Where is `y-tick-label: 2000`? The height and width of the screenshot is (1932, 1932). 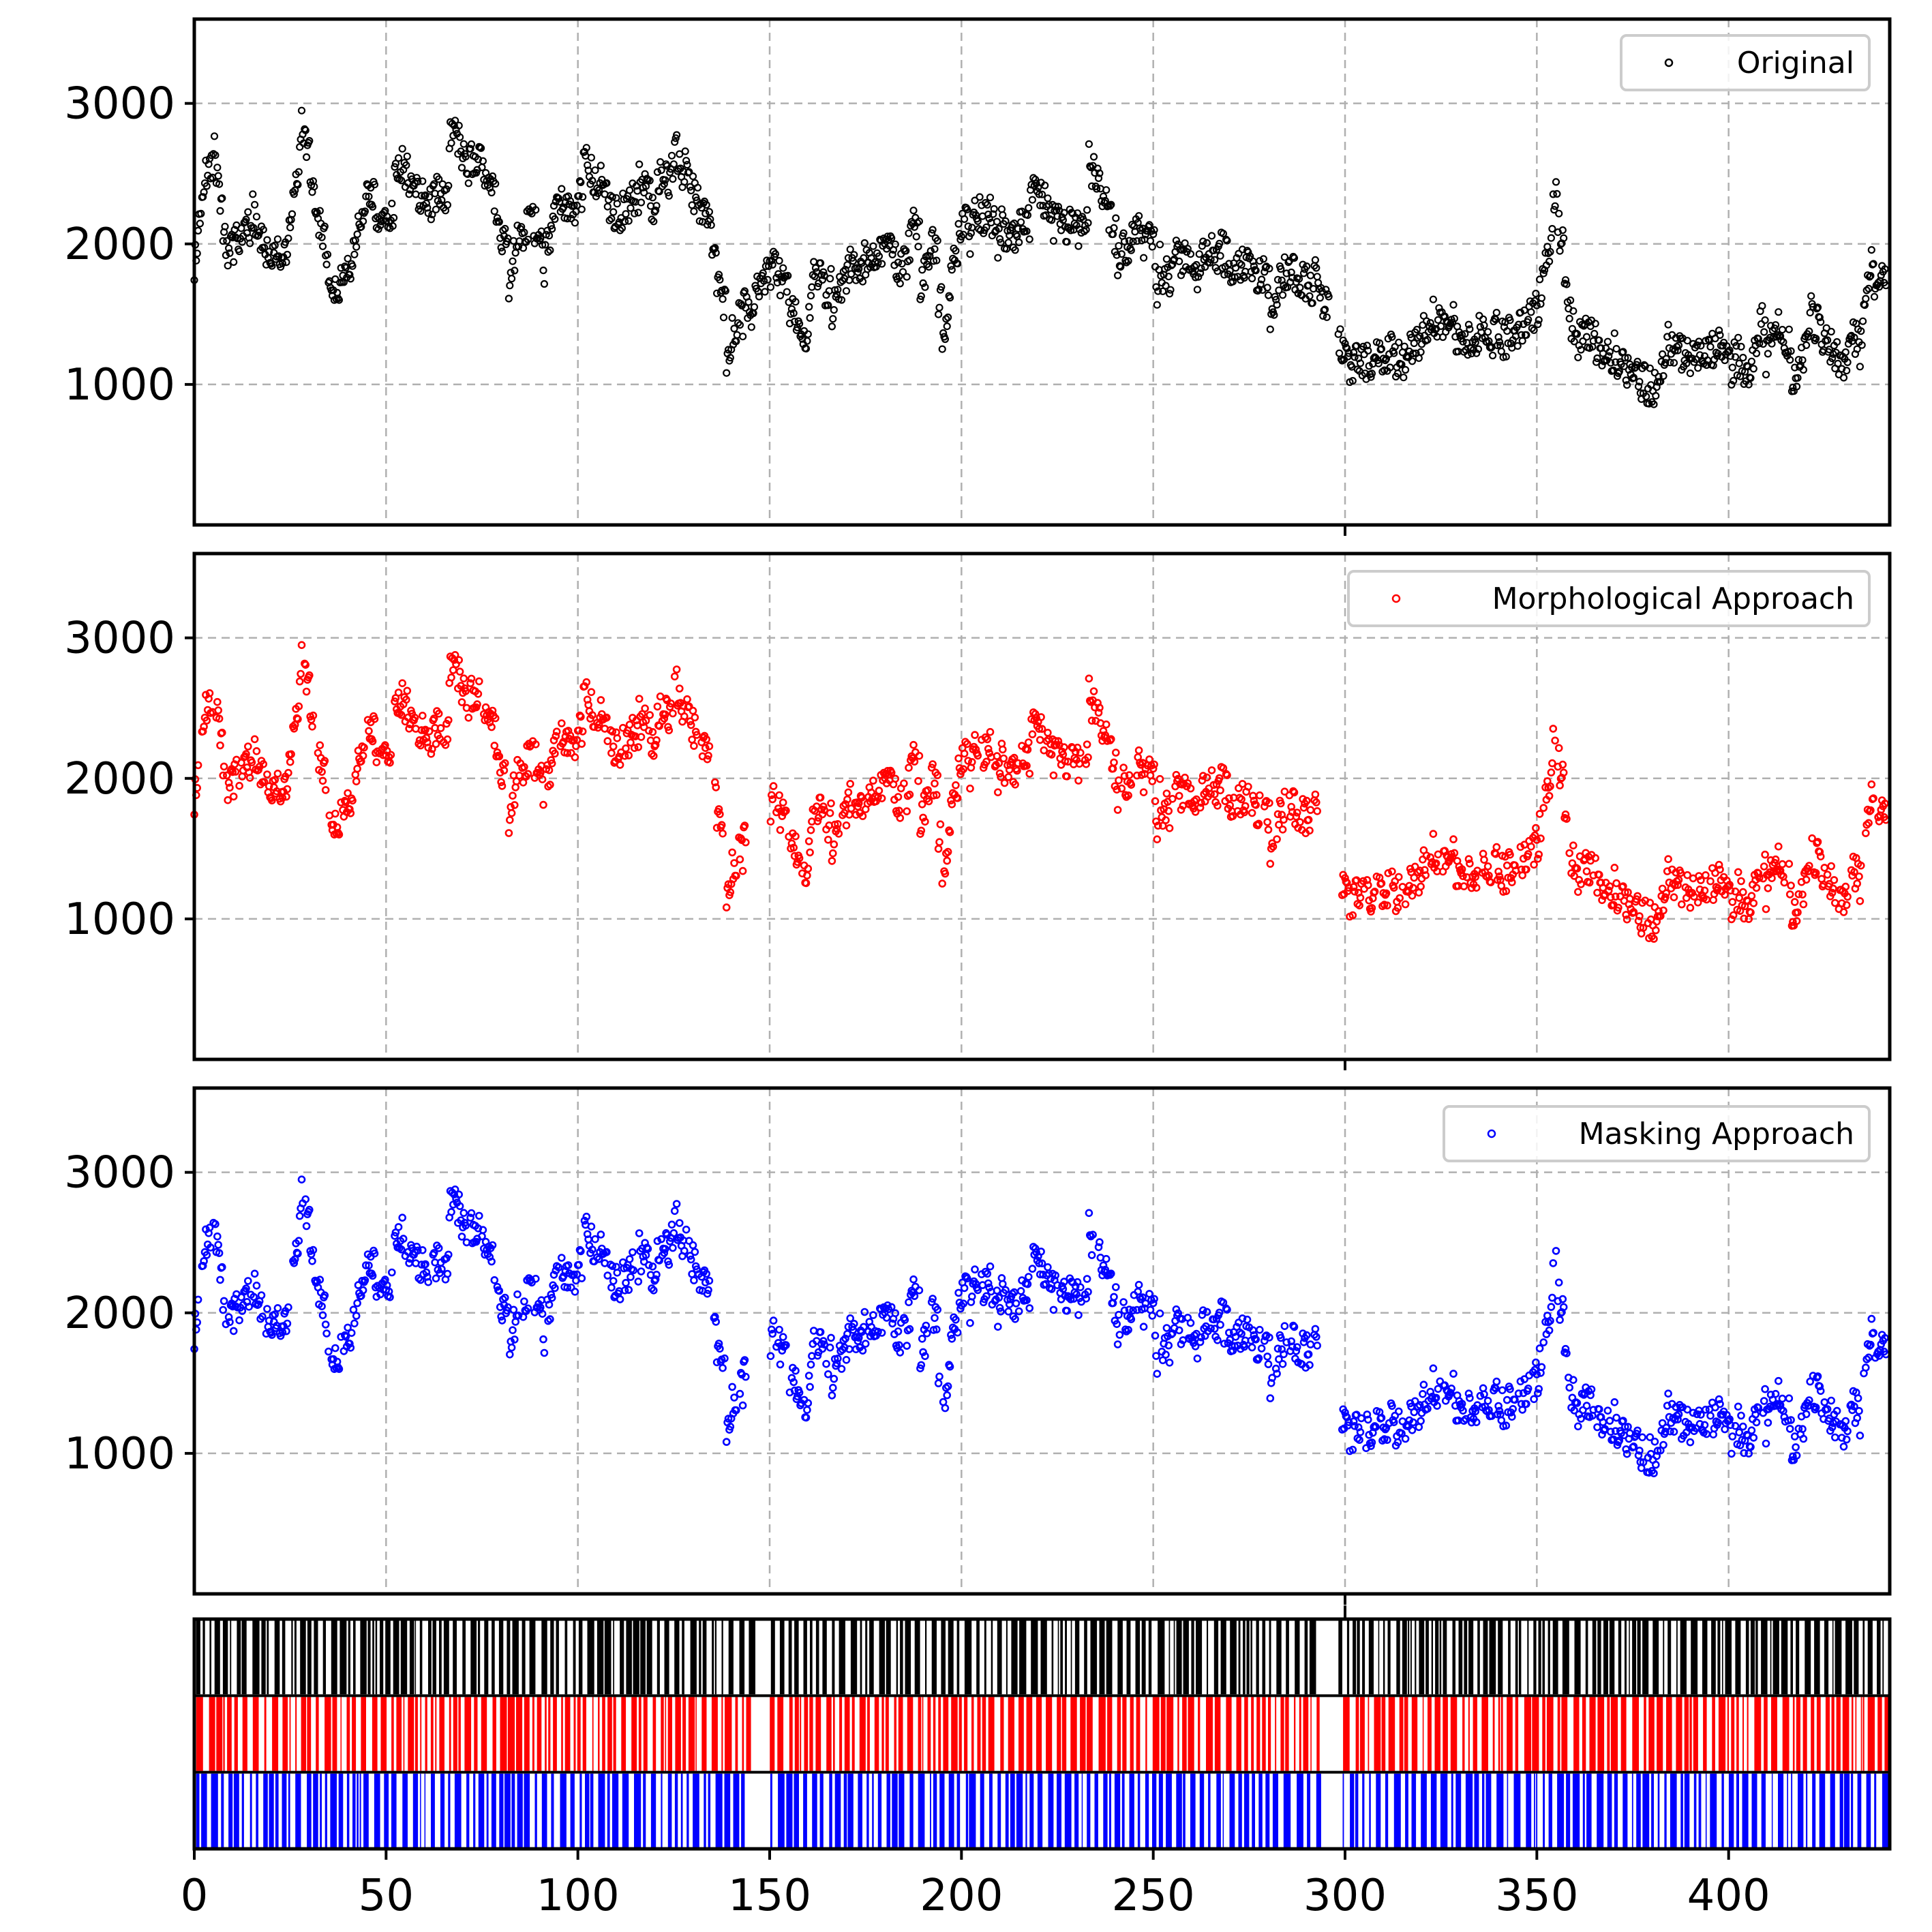 y-tick-label: 2000 is located at coordinates (120, 245).